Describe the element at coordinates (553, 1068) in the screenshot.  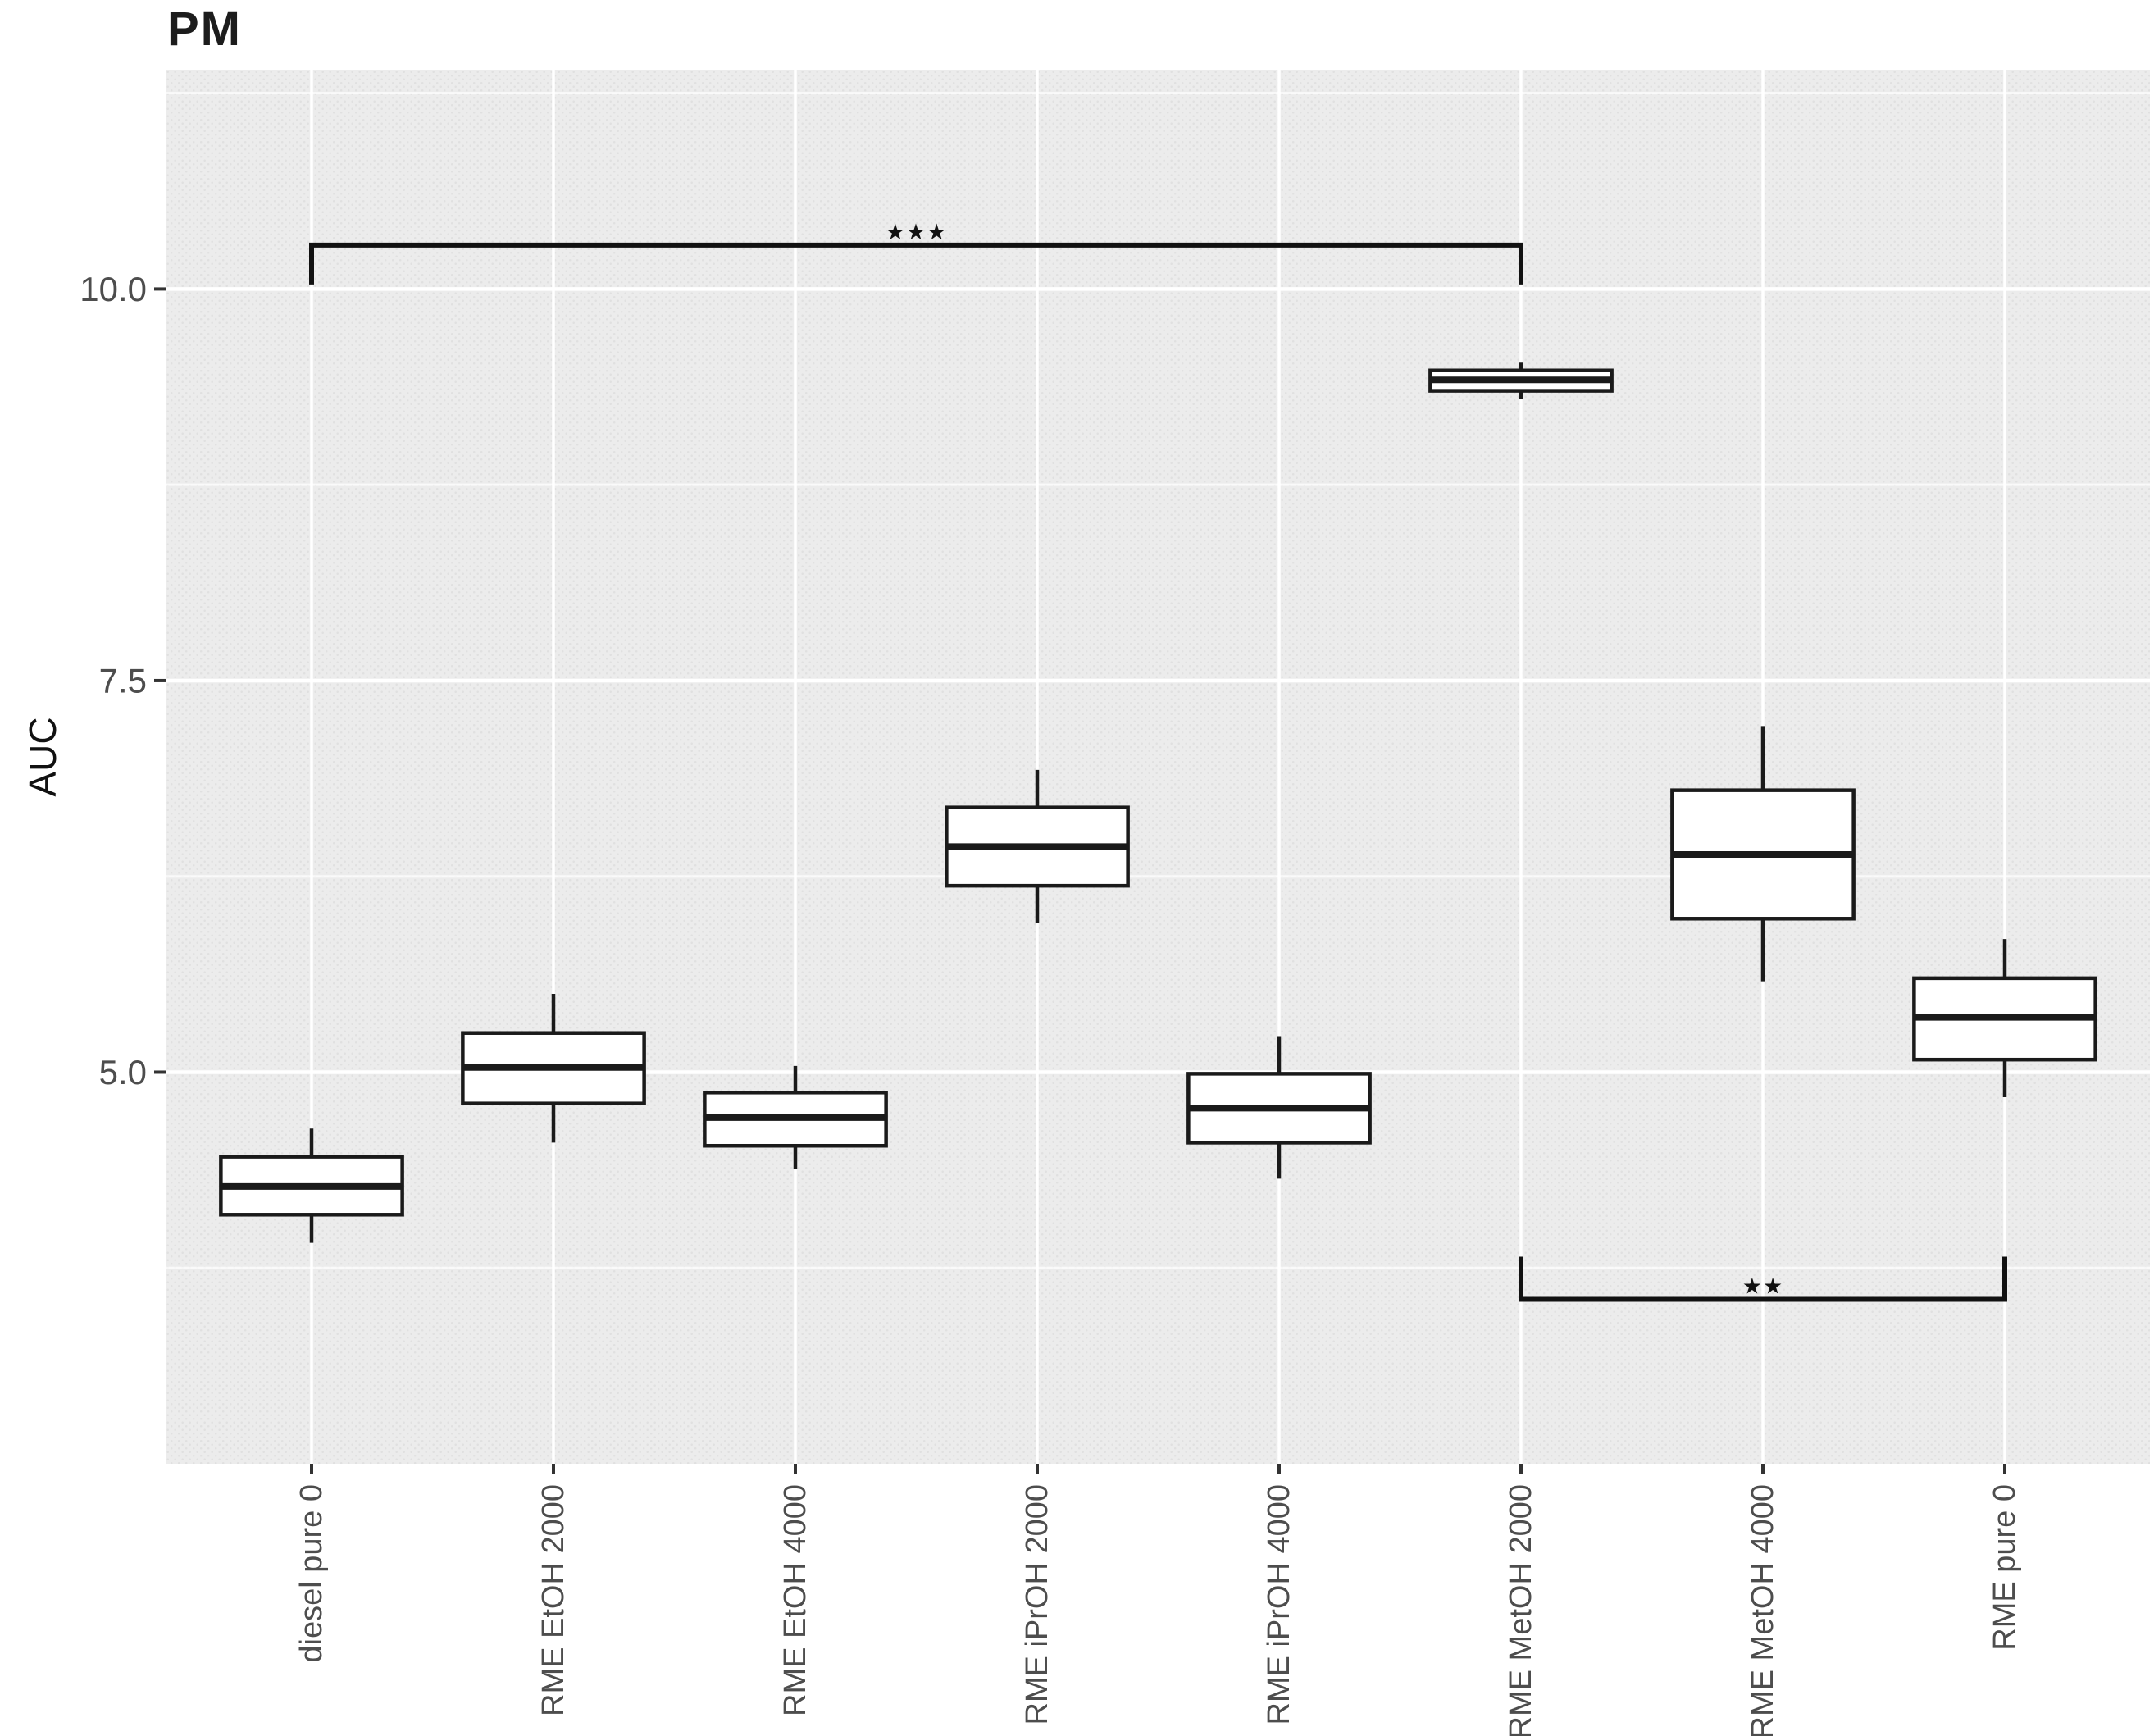
I see `boxplot-rme-etoh-2000` at that location.